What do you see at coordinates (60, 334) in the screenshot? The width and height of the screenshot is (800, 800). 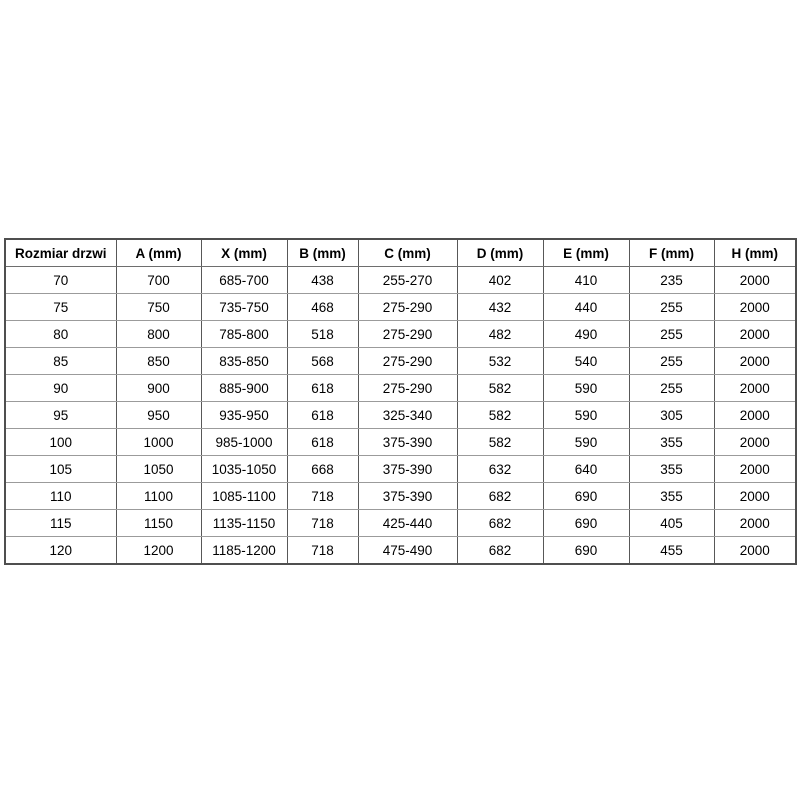 I see `cell: 80` at bounding box center [60, 334].